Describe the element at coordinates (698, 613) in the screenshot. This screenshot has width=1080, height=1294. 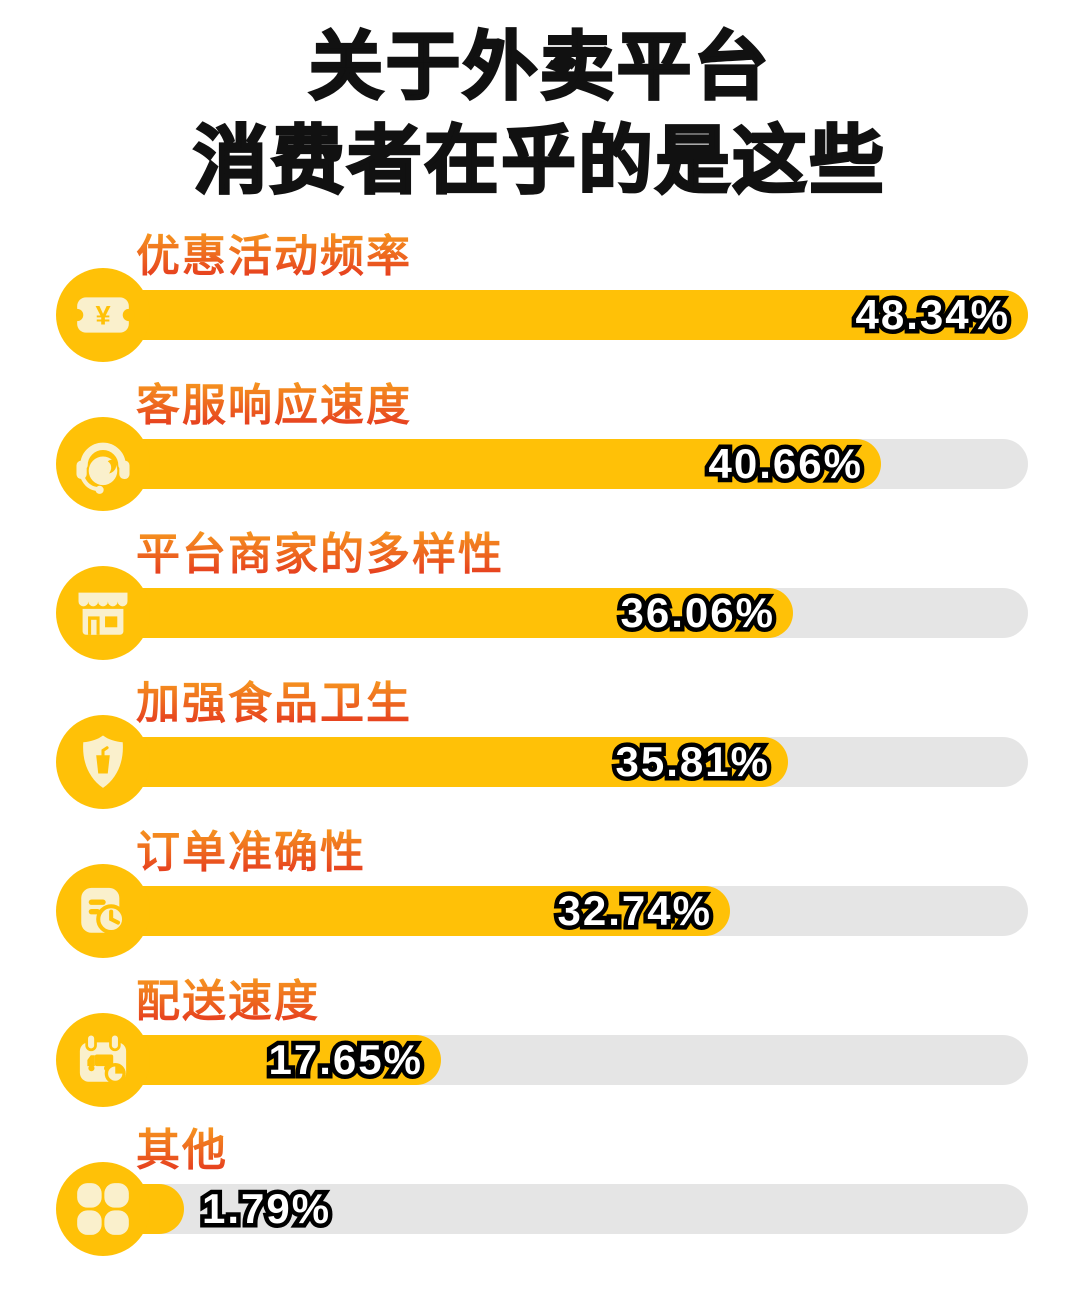
I see `value-label: 36.06%` at that location.